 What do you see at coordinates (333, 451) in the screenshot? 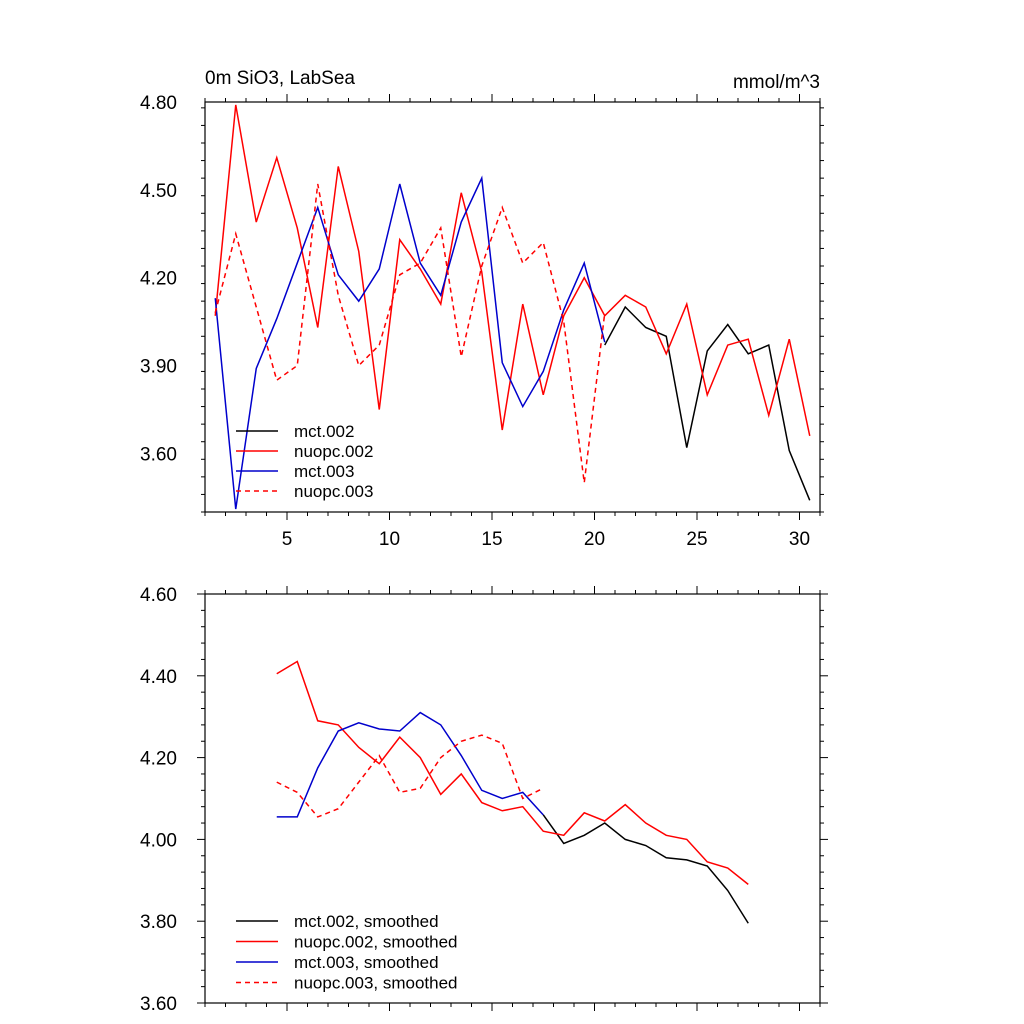
I see `legend-label: nuopc.002` at bounding box center [333, 451].